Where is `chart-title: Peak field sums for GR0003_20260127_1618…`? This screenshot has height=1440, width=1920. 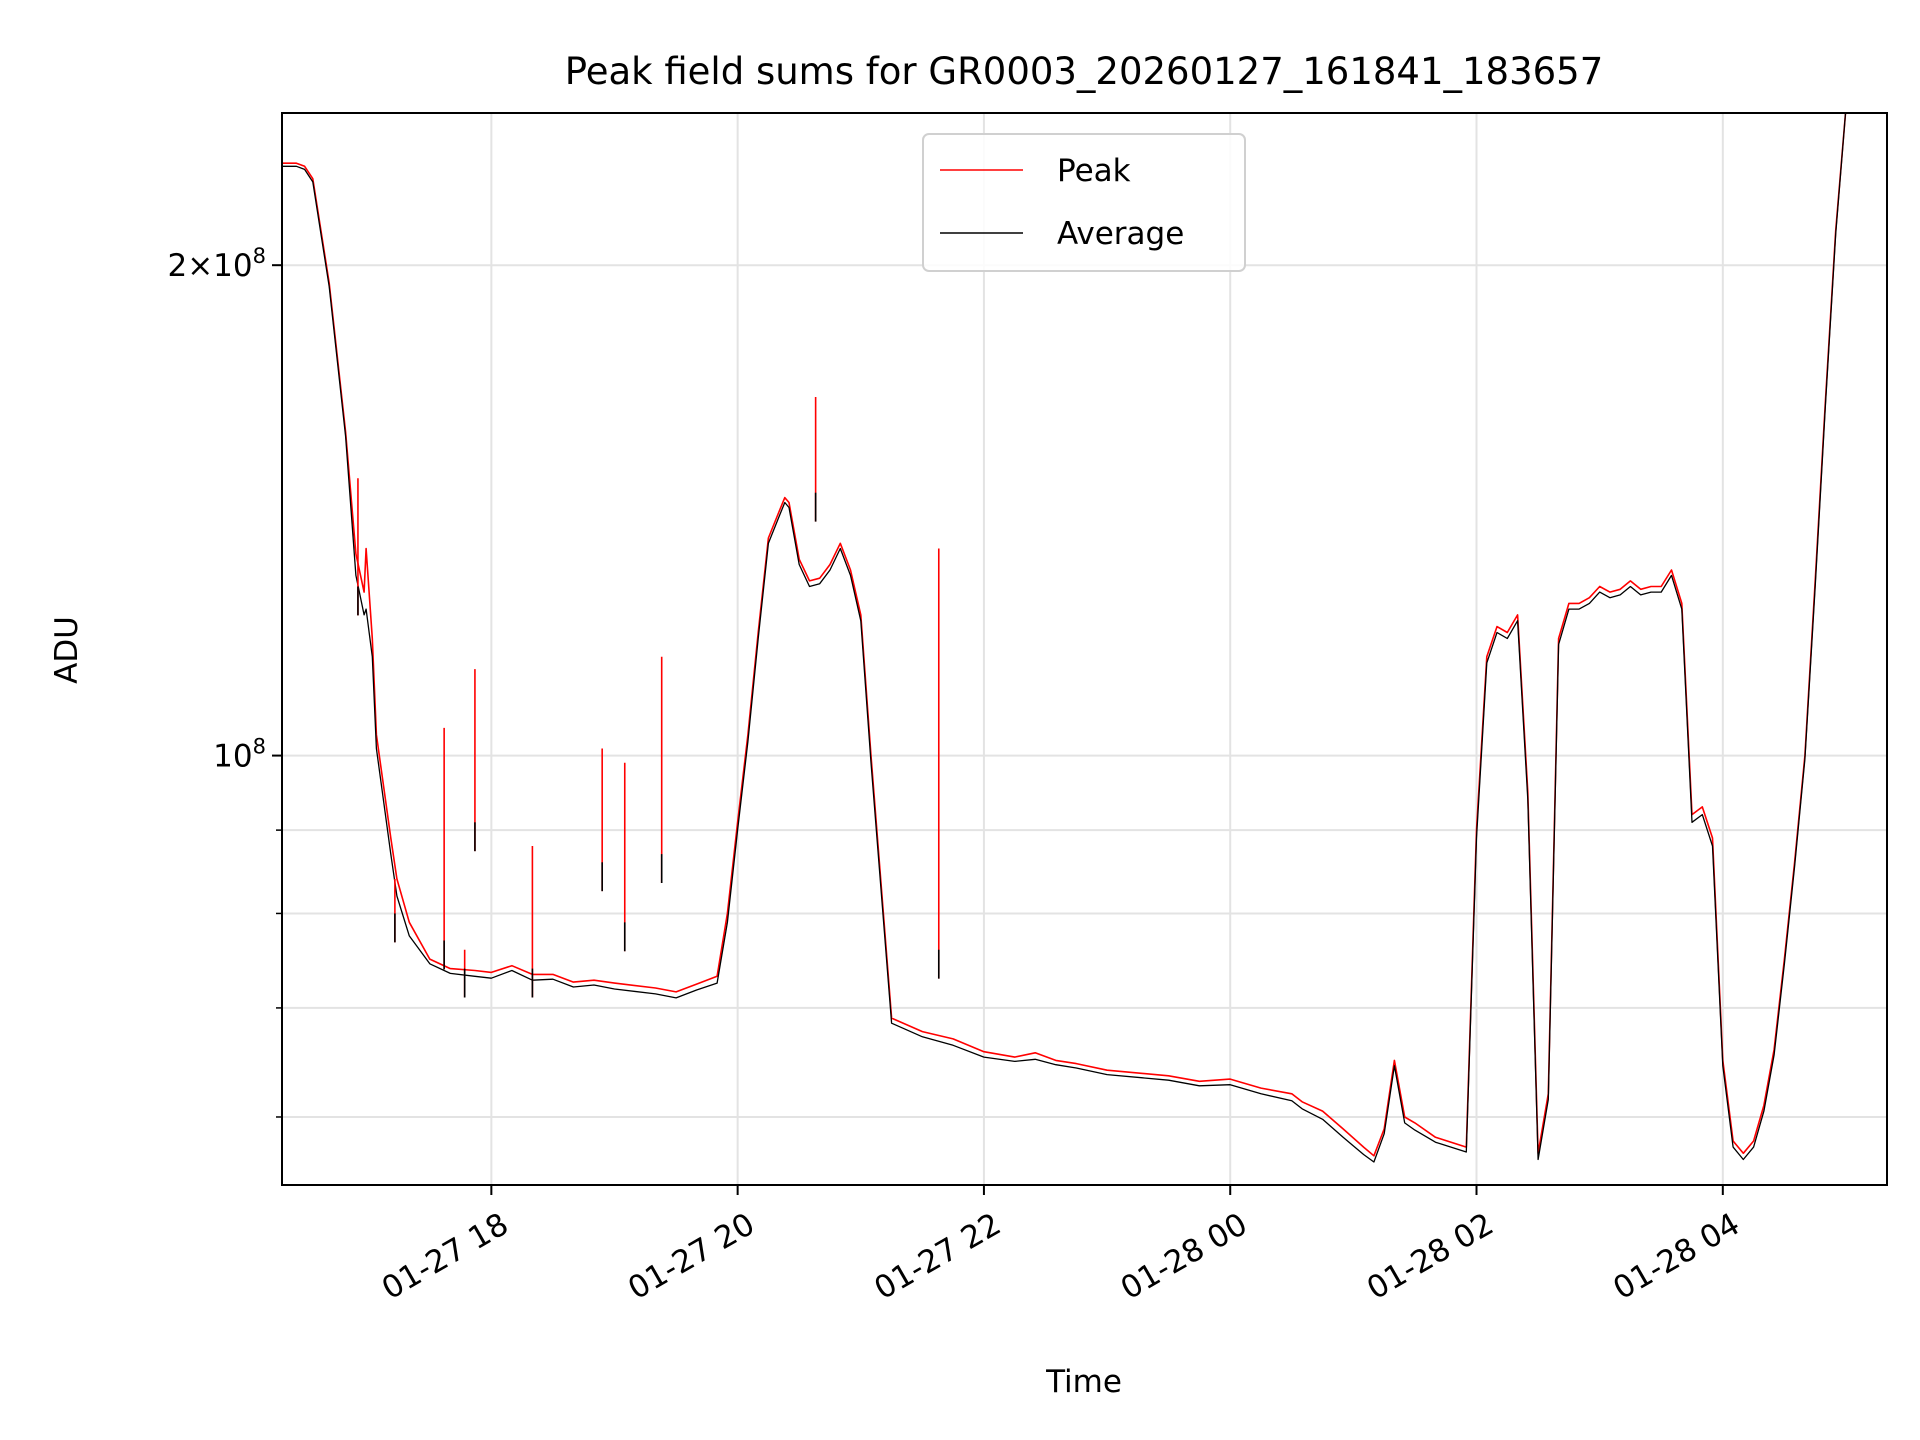 chart-title: Peak field sums for GR0003_20260127_1618… is located at coordinates (1084, 71).